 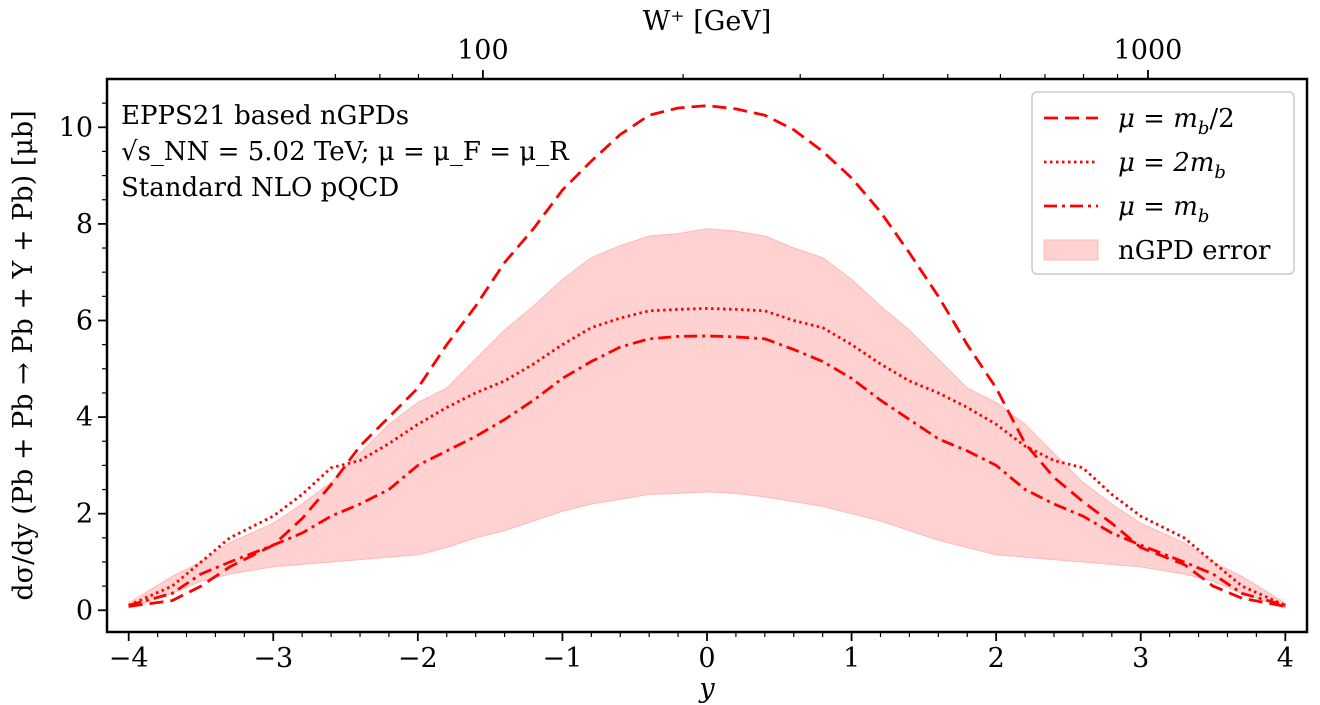 What do you see at coordinates (84, 514) in the screenshot?
I see `y-tick-label: 2` at bounding box center [84, 514].